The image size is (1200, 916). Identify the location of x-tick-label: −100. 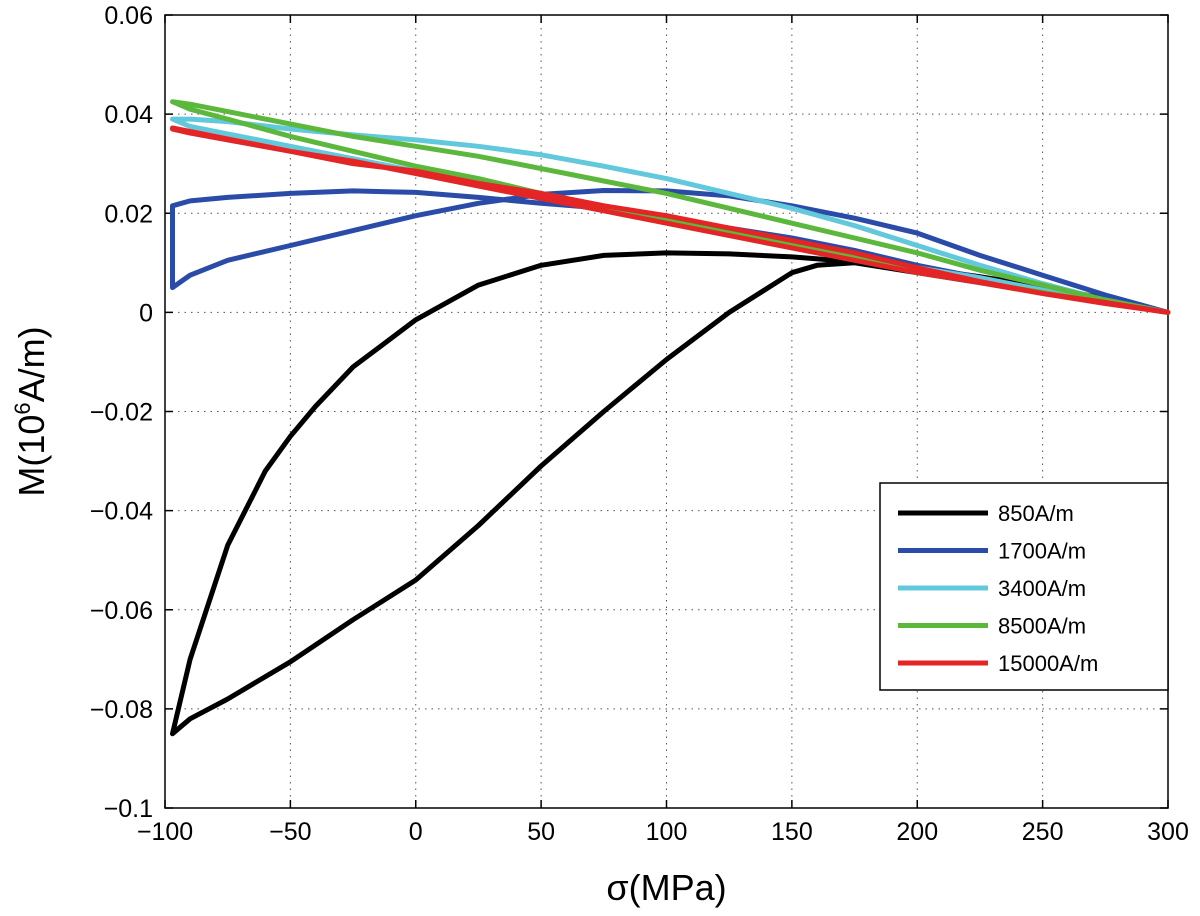
(165, 832).